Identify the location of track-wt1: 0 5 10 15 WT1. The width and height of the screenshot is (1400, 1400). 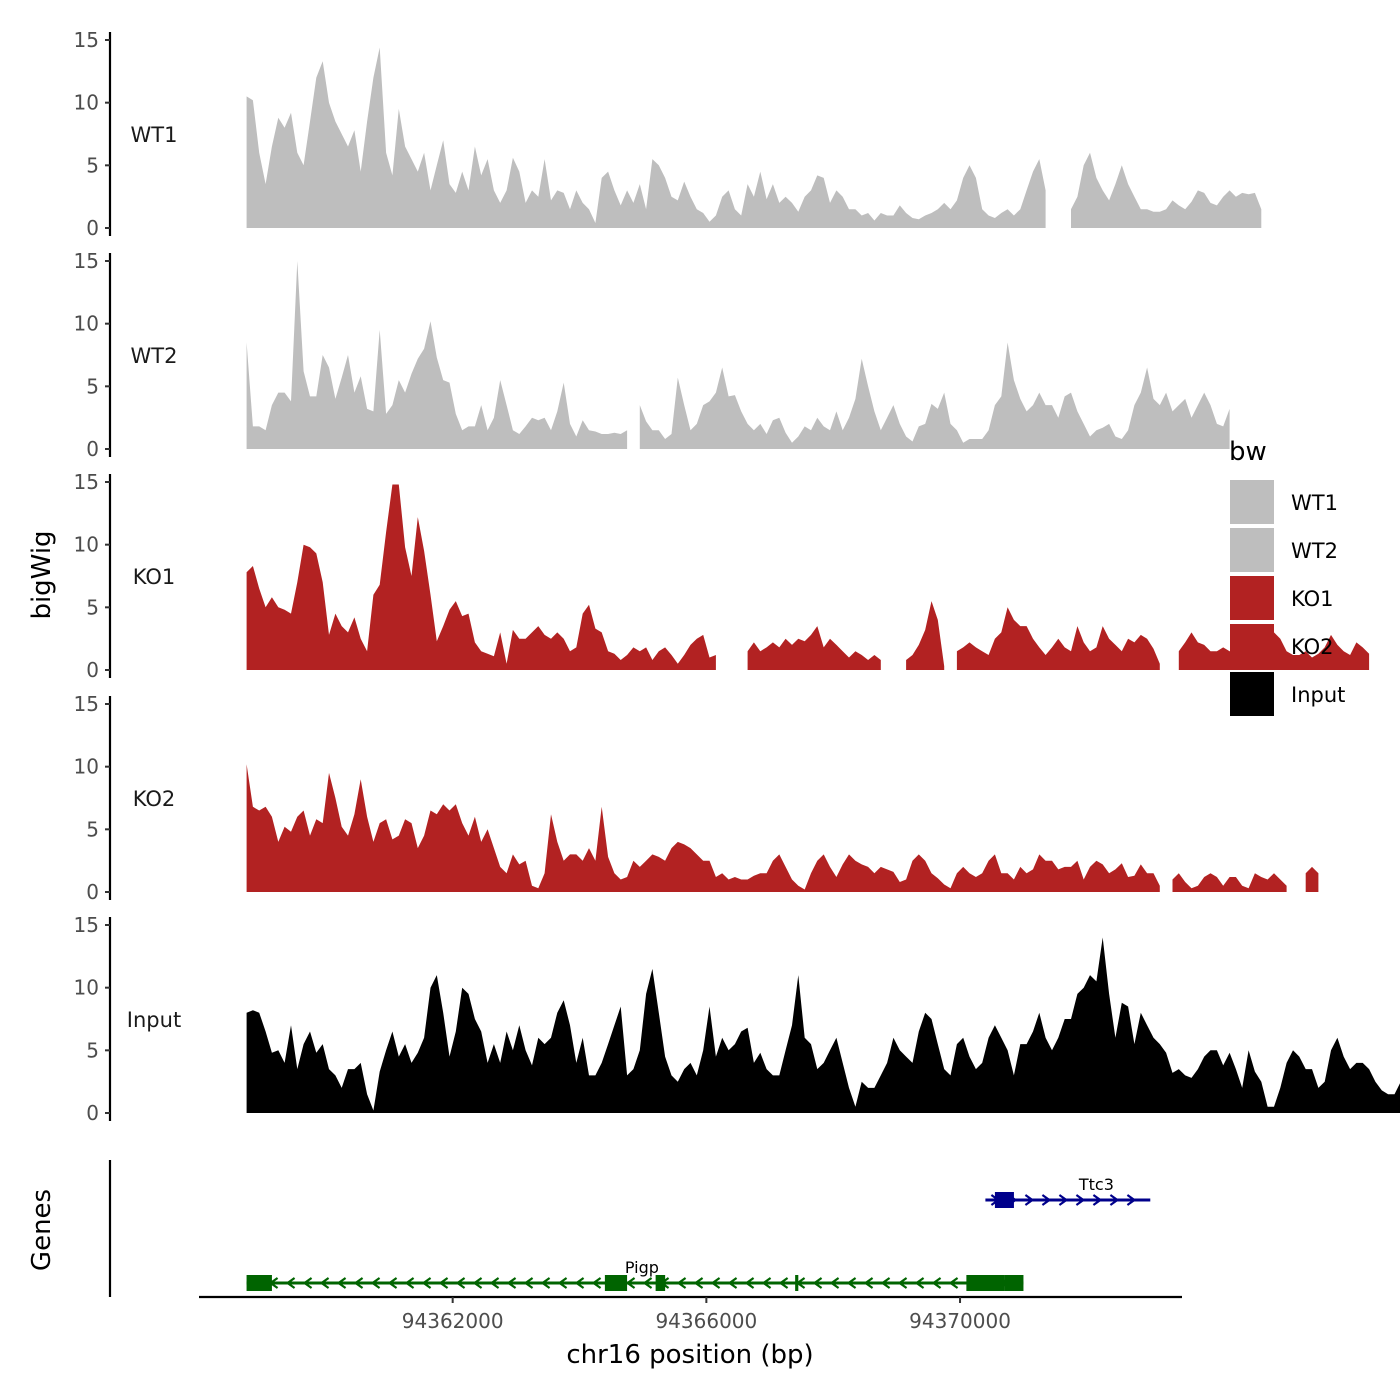
(668, 134).